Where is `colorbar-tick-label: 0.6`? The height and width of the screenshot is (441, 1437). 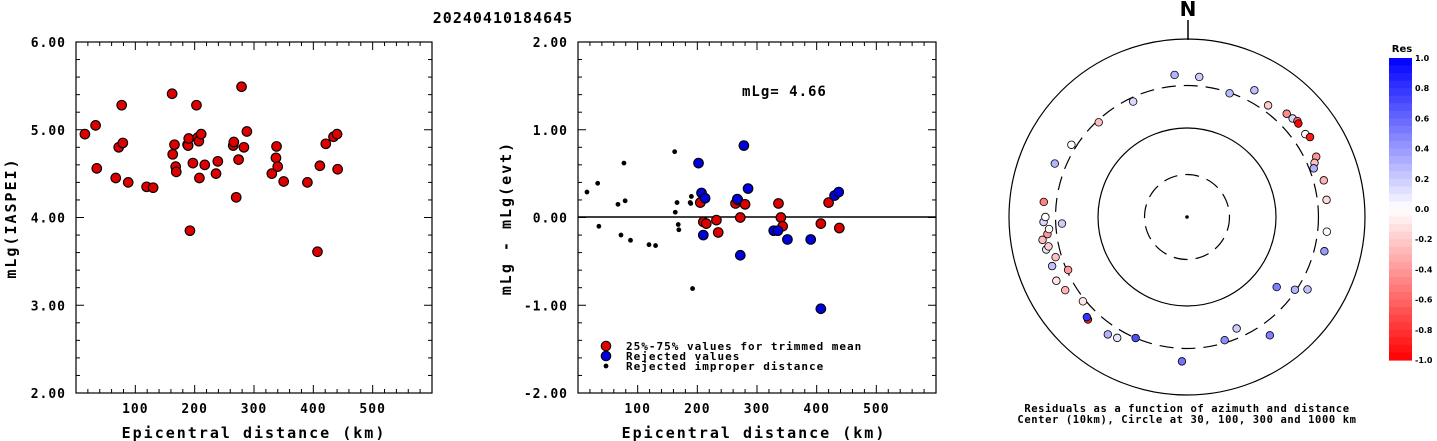 colorbar-tick-label: 0.6 is located at coordinates (1422, 118).